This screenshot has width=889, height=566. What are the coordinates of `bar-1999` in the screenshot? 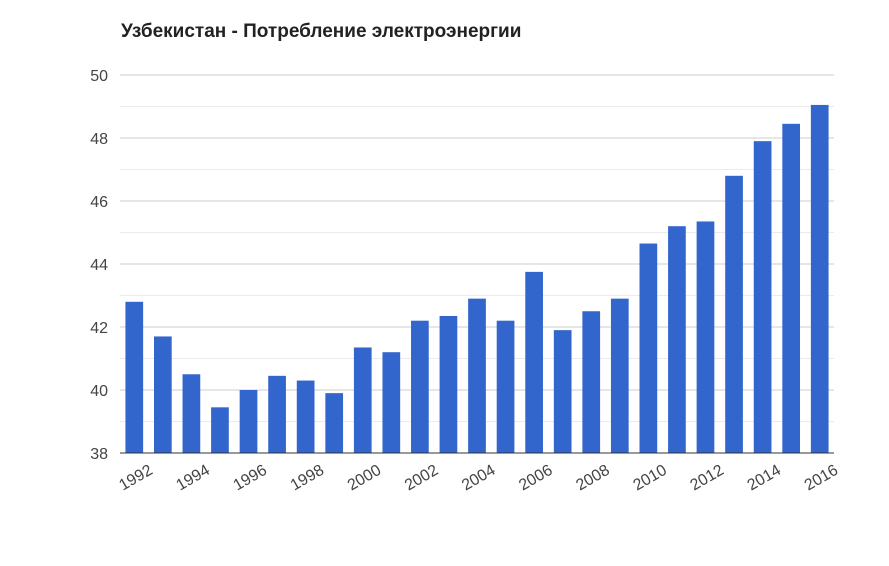 It's located at (334, 423).